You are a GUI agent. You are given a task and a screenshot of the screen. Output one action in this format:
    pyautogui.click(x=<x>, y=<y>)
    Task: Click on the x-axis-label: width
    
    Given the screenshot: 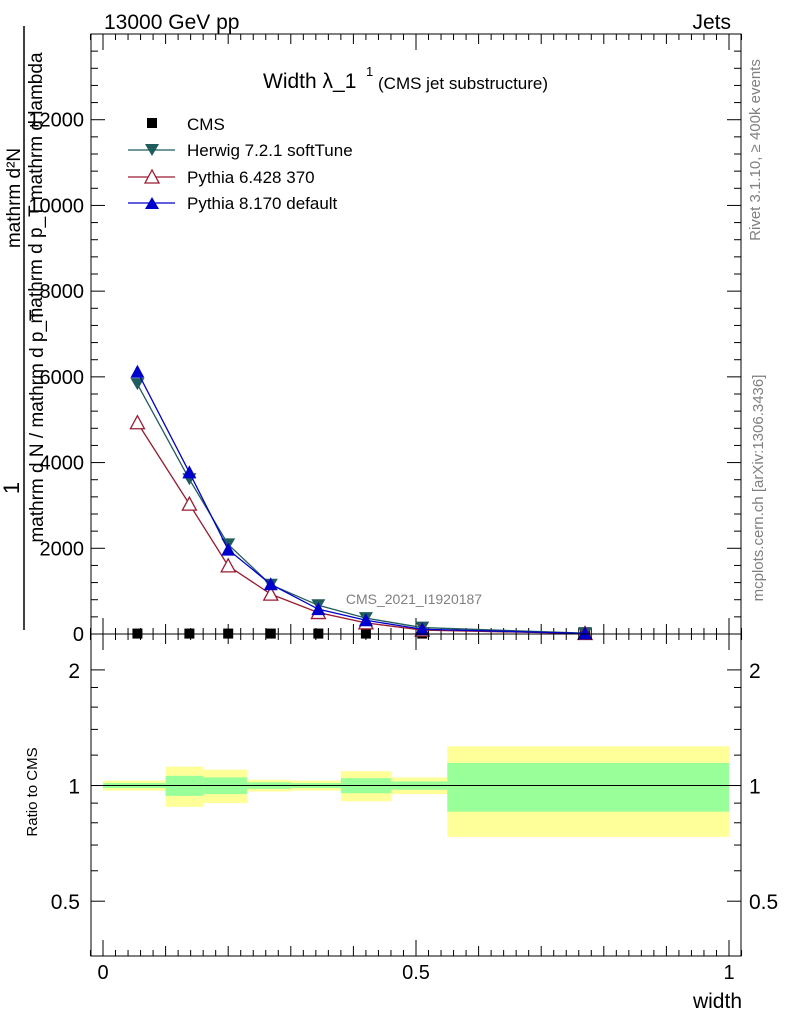 What is the action you would take?
    pyautogui.click(x=717, y=1001)
    